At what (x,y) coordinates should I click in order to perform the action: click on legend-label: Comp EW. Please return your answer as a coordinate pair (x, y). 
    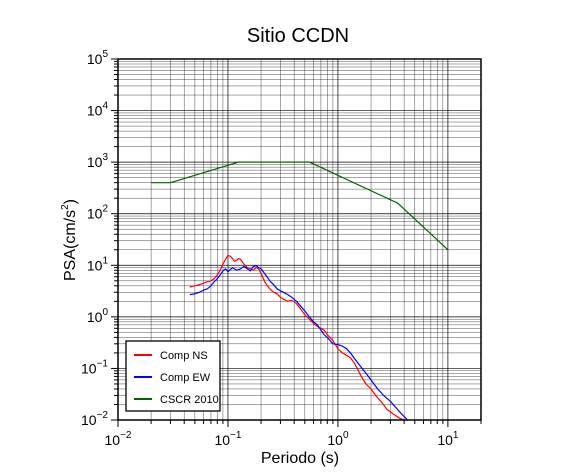
    Looking at the image, I should click on (185, 378).